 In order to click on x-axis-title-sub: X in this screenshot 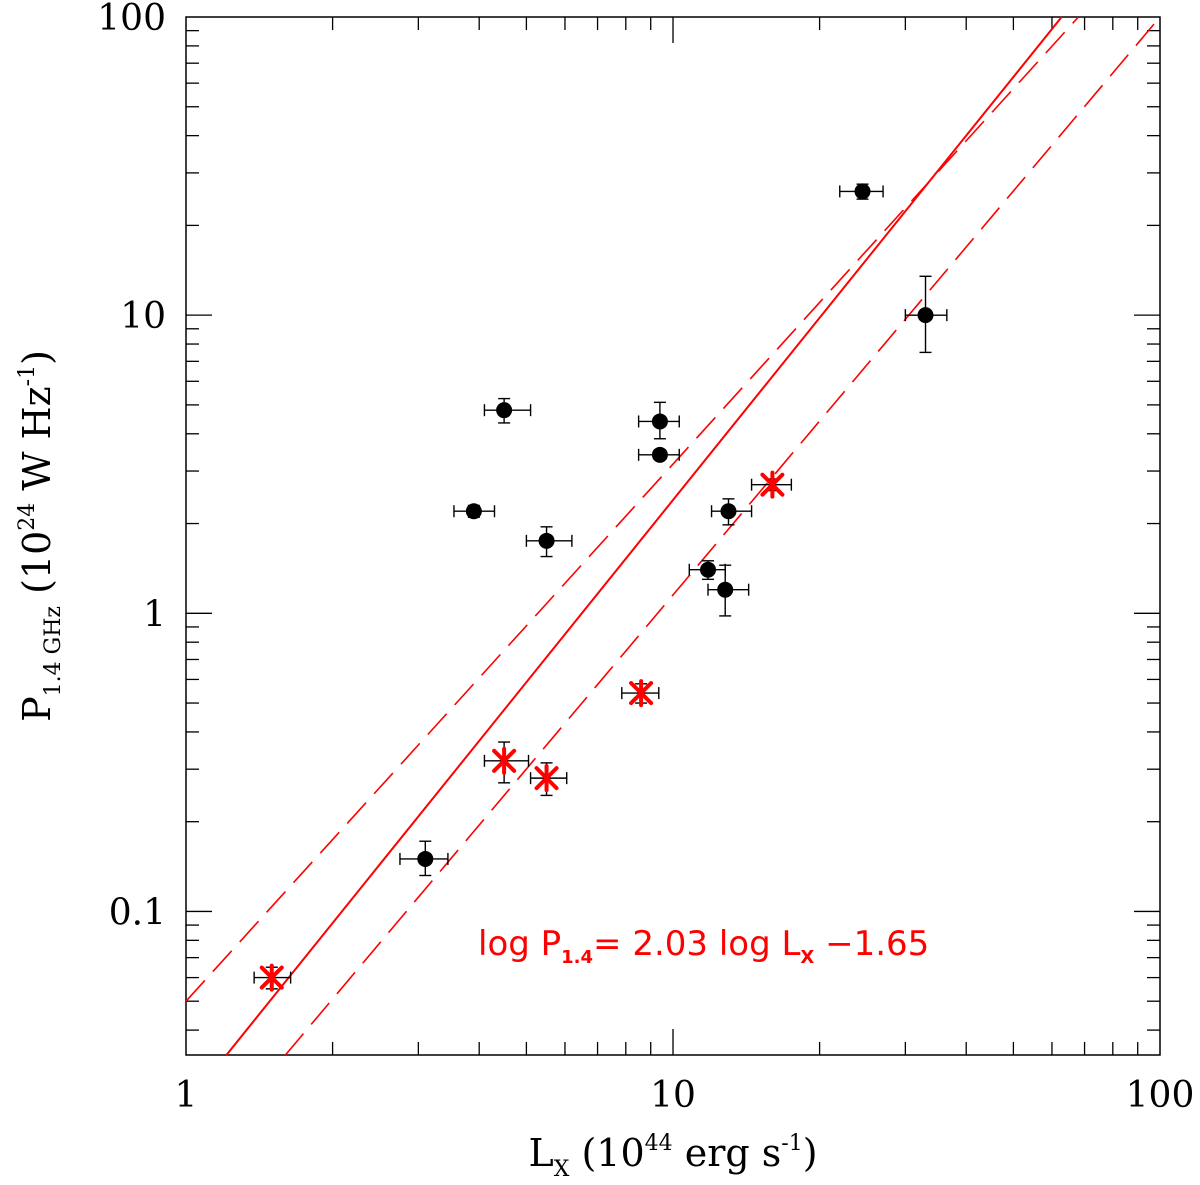, I will do `click(562, 1169)`.